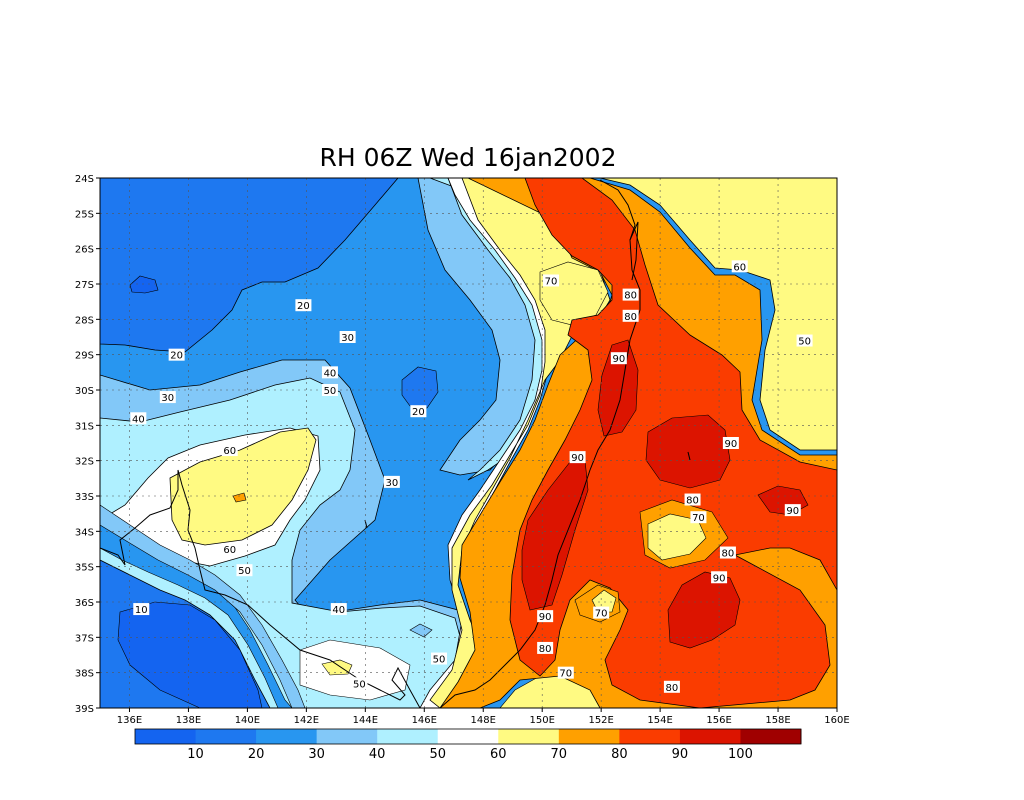  What do you see at coordinates (365, 720) in the screenshot?
I see `x-tick-label: 144E` at bounding box center [365, 720].